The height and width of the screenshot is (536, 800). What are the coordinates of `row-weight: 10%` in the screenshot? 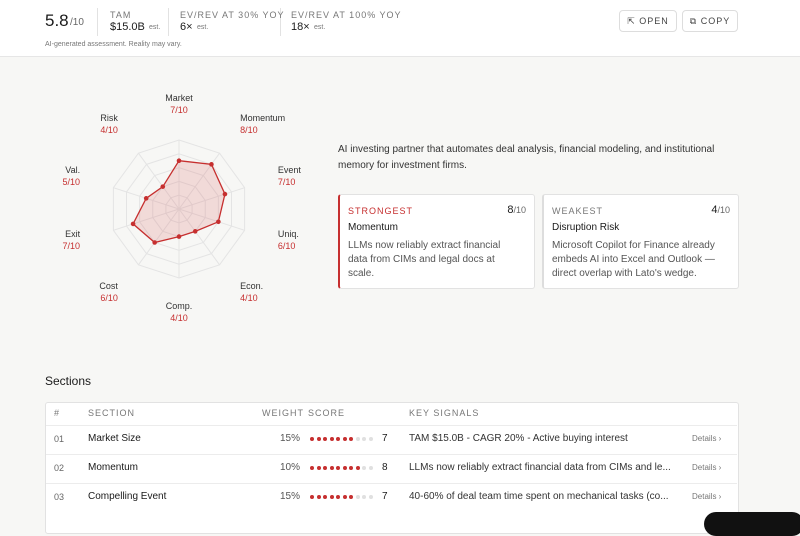 It's located at (289, 467).